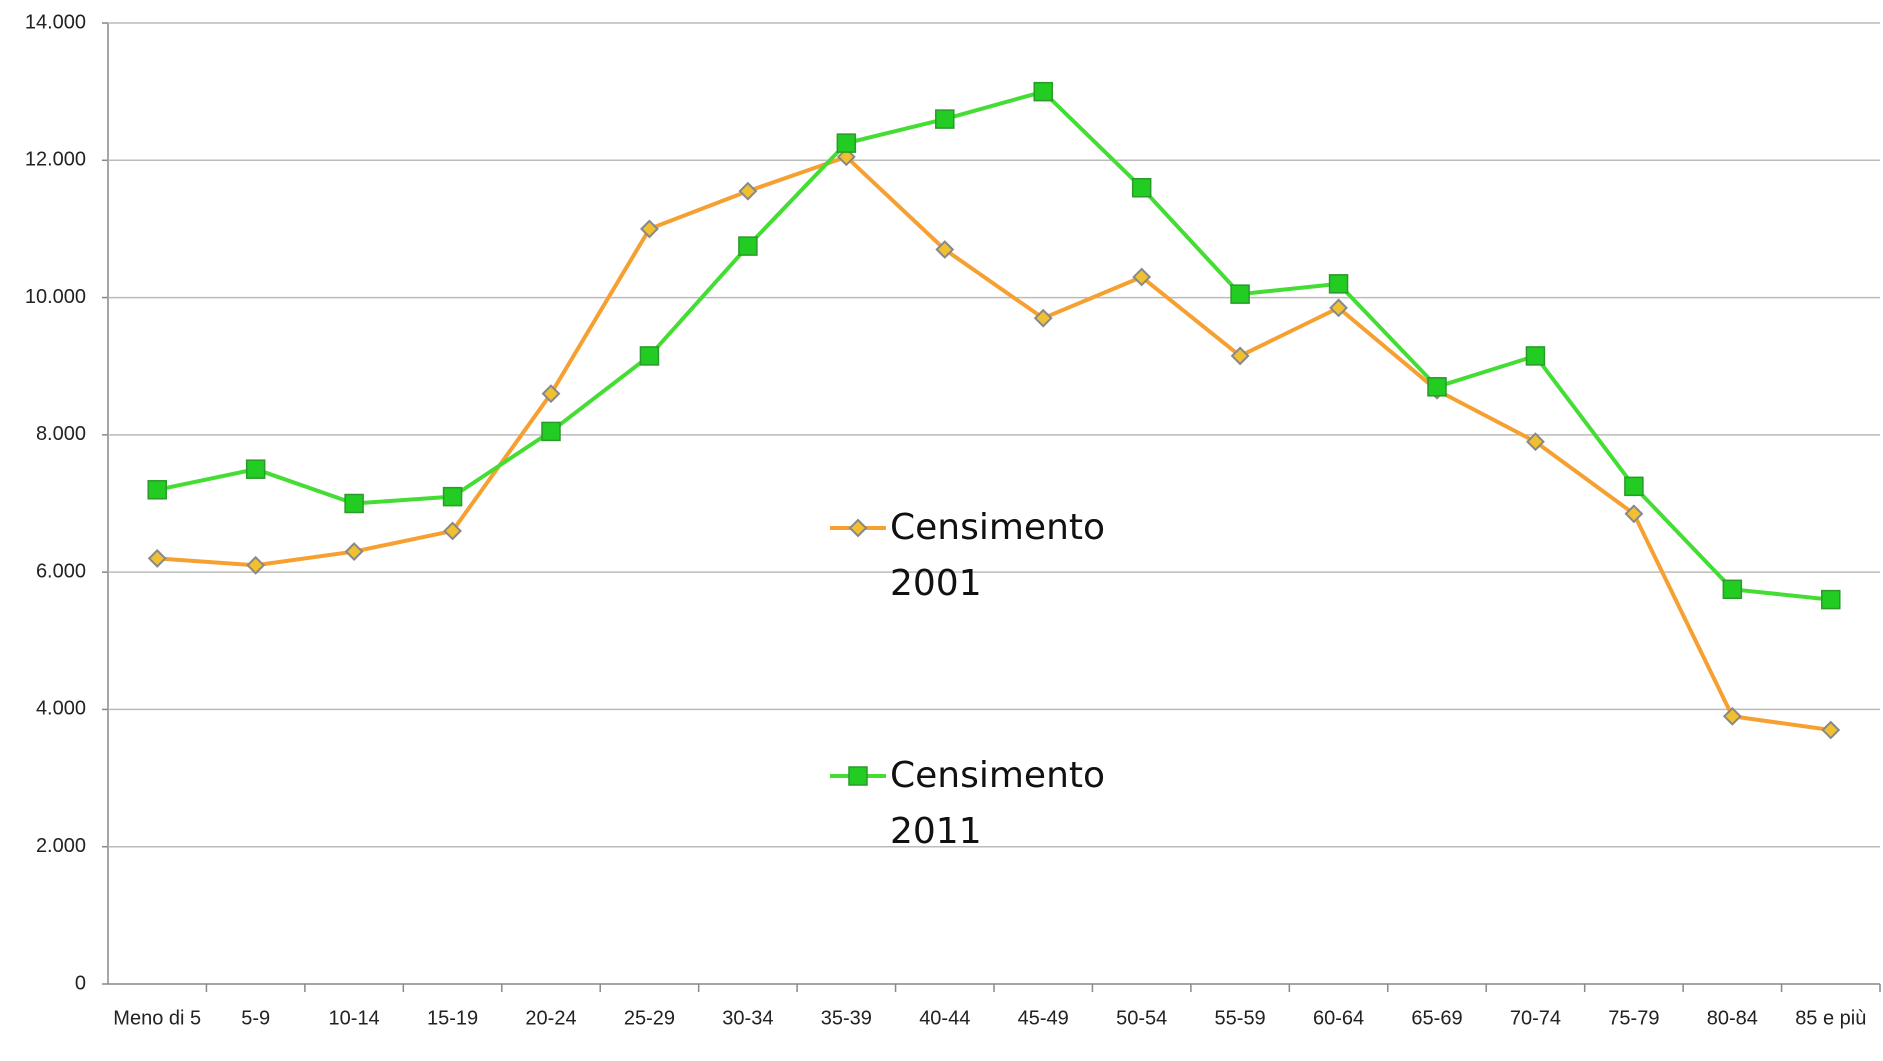  I want to click on x-tick-label: 85 e più, so click(1830, 1018).